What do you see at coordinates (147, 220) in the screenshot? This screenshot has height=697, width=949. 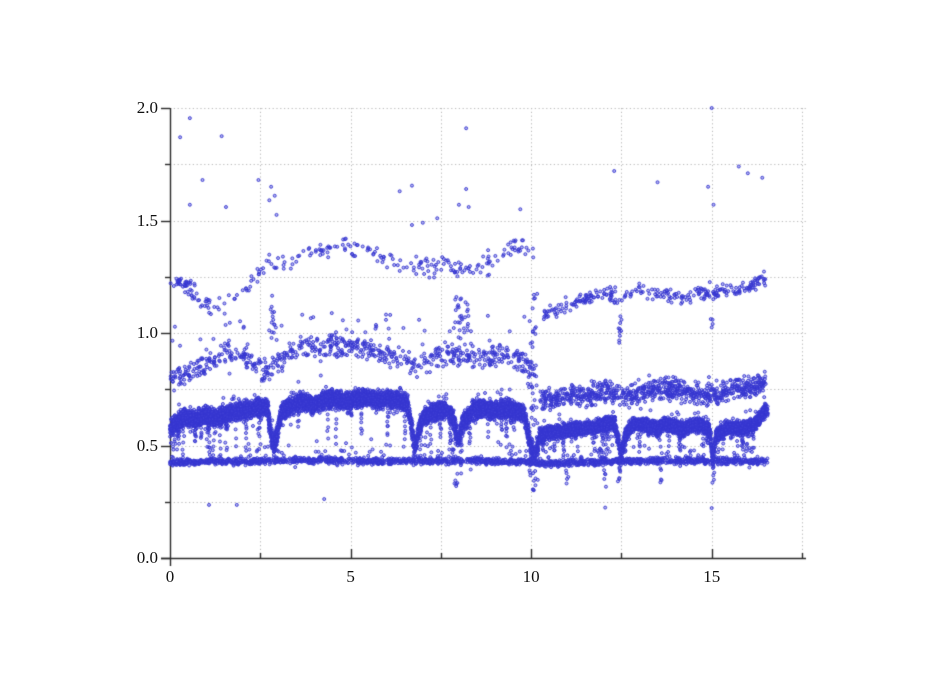 I see `y-tick-label: 1.5` at bounding box center [147, 220].